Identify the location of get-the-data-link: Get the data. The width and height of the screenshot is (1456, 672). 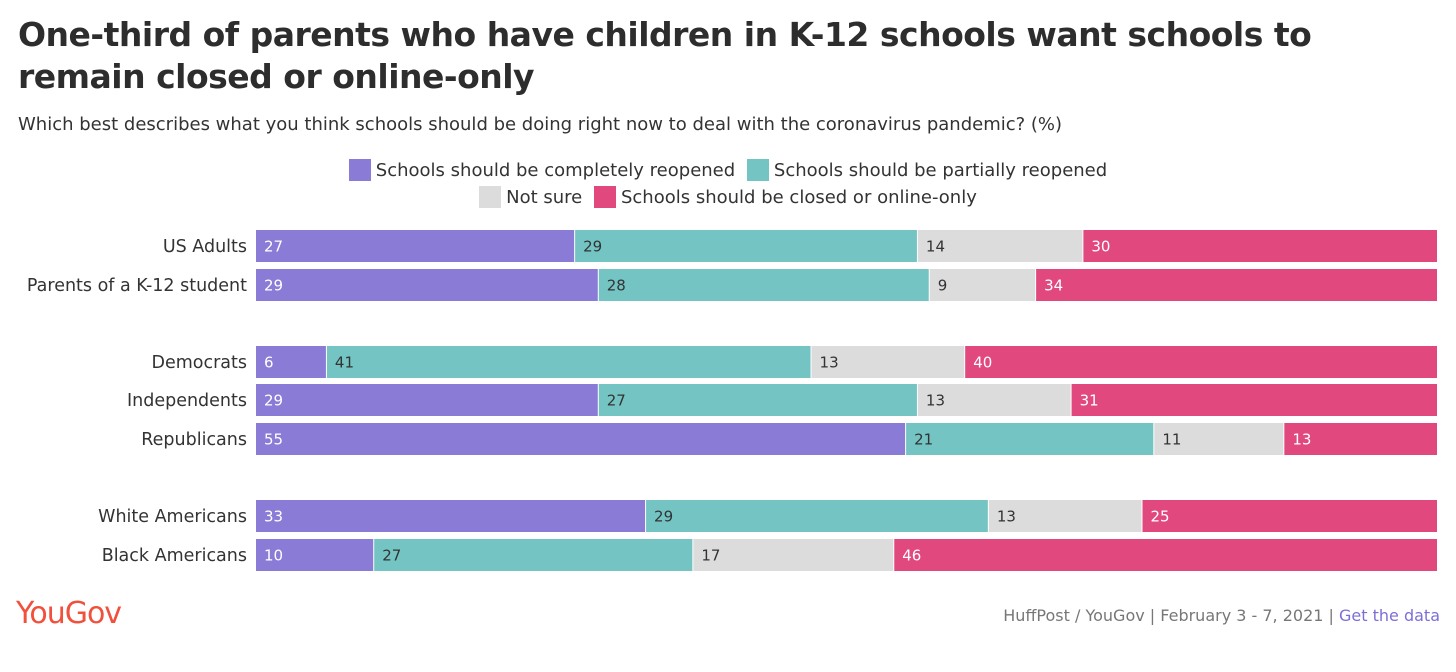
(1389, 615).